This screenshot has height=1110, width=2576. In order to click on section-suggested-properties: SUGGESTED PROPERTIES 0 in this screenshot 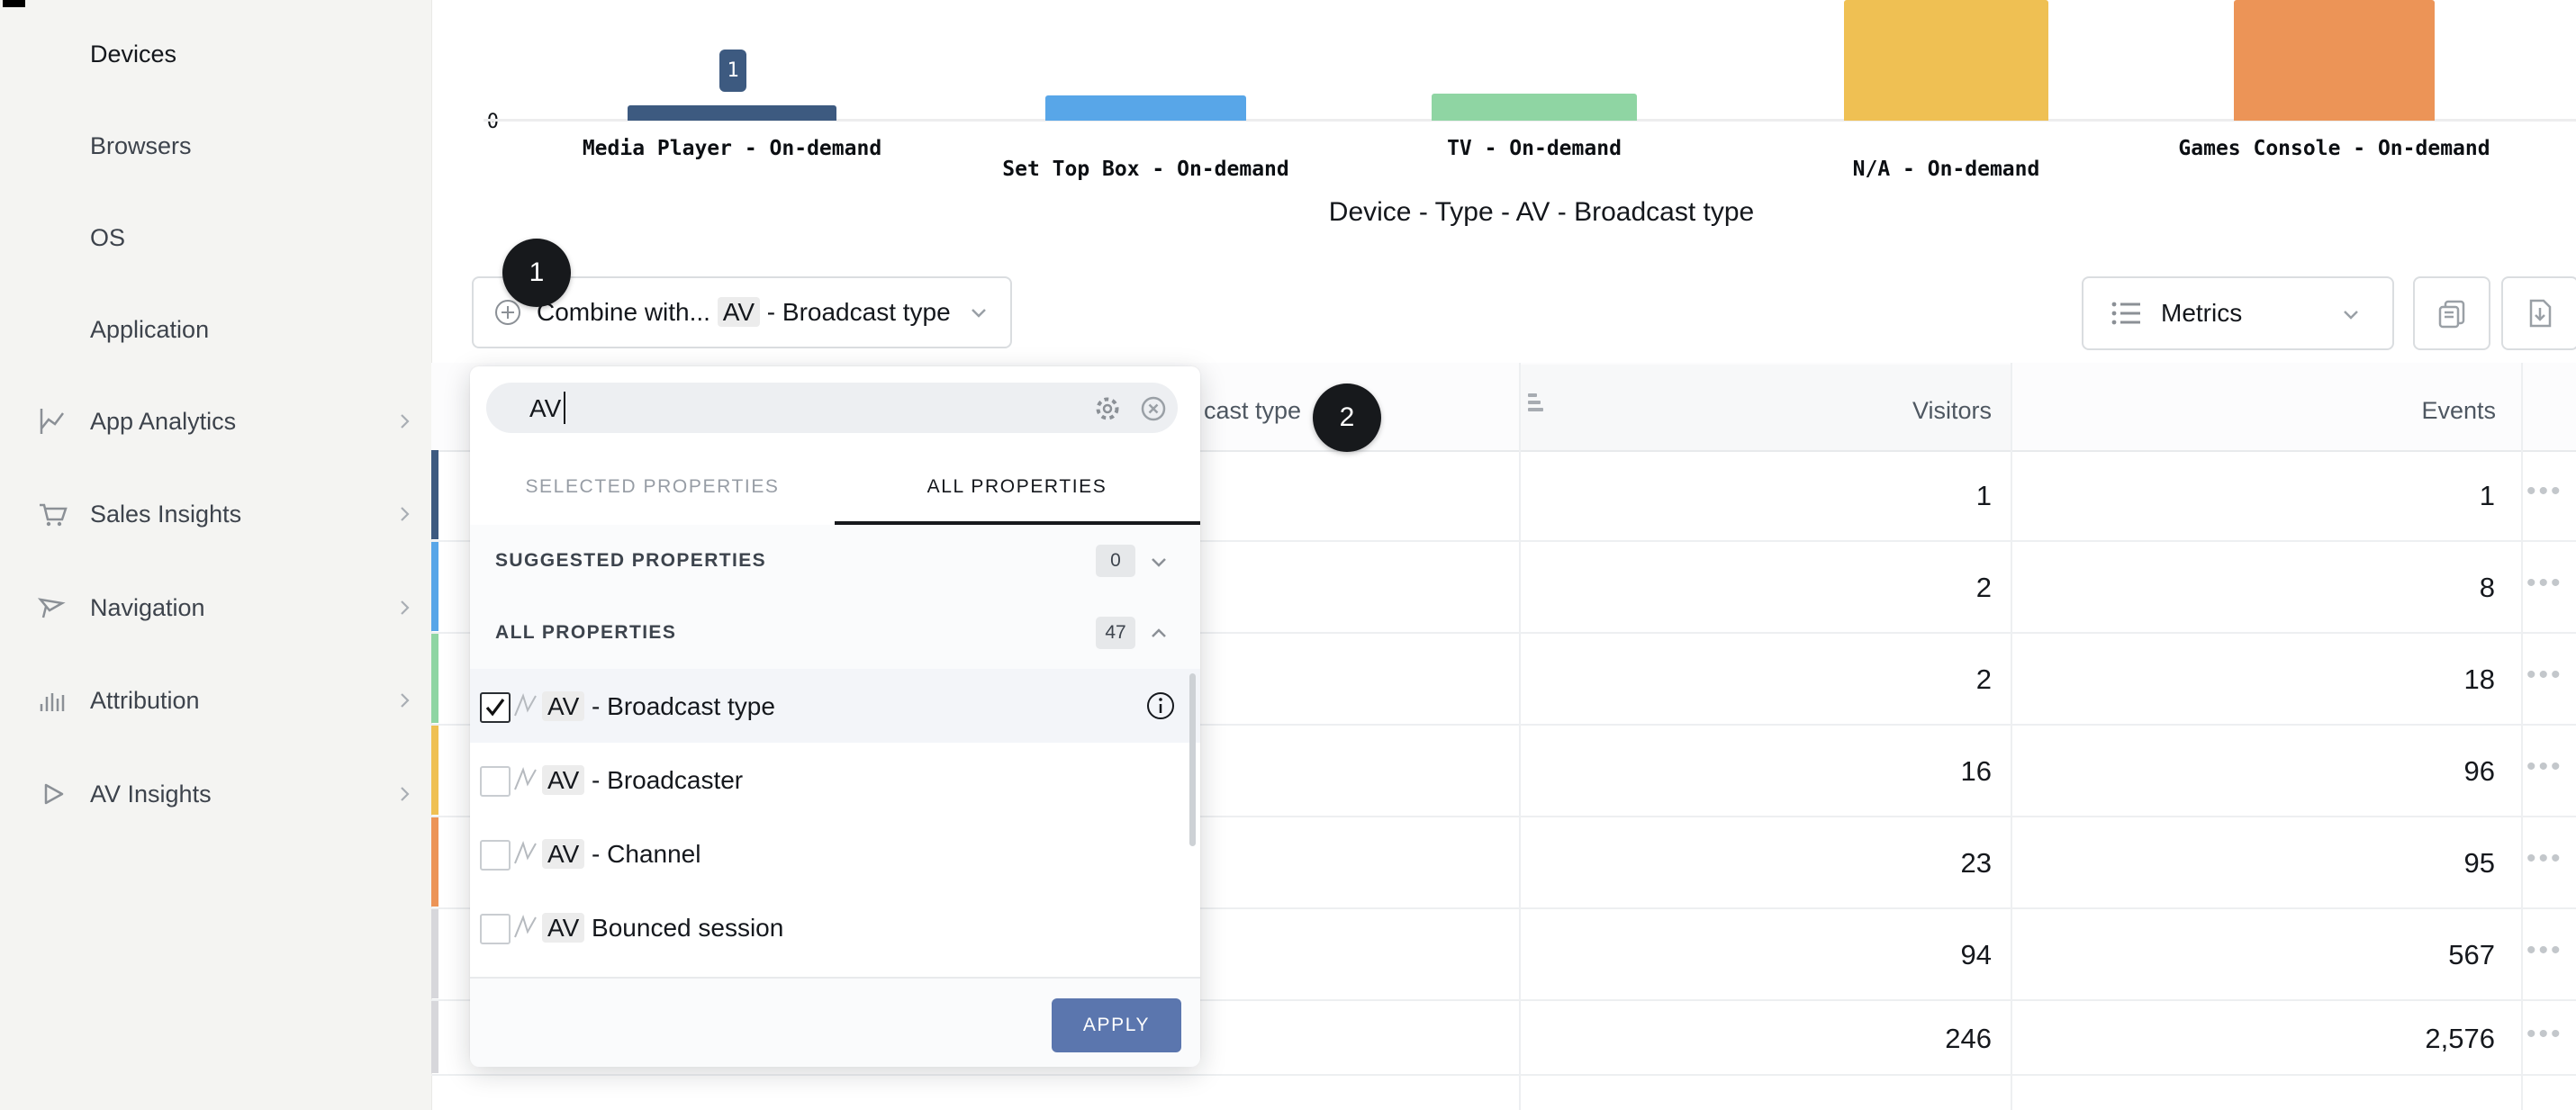, I will do `click(835, 562)`.